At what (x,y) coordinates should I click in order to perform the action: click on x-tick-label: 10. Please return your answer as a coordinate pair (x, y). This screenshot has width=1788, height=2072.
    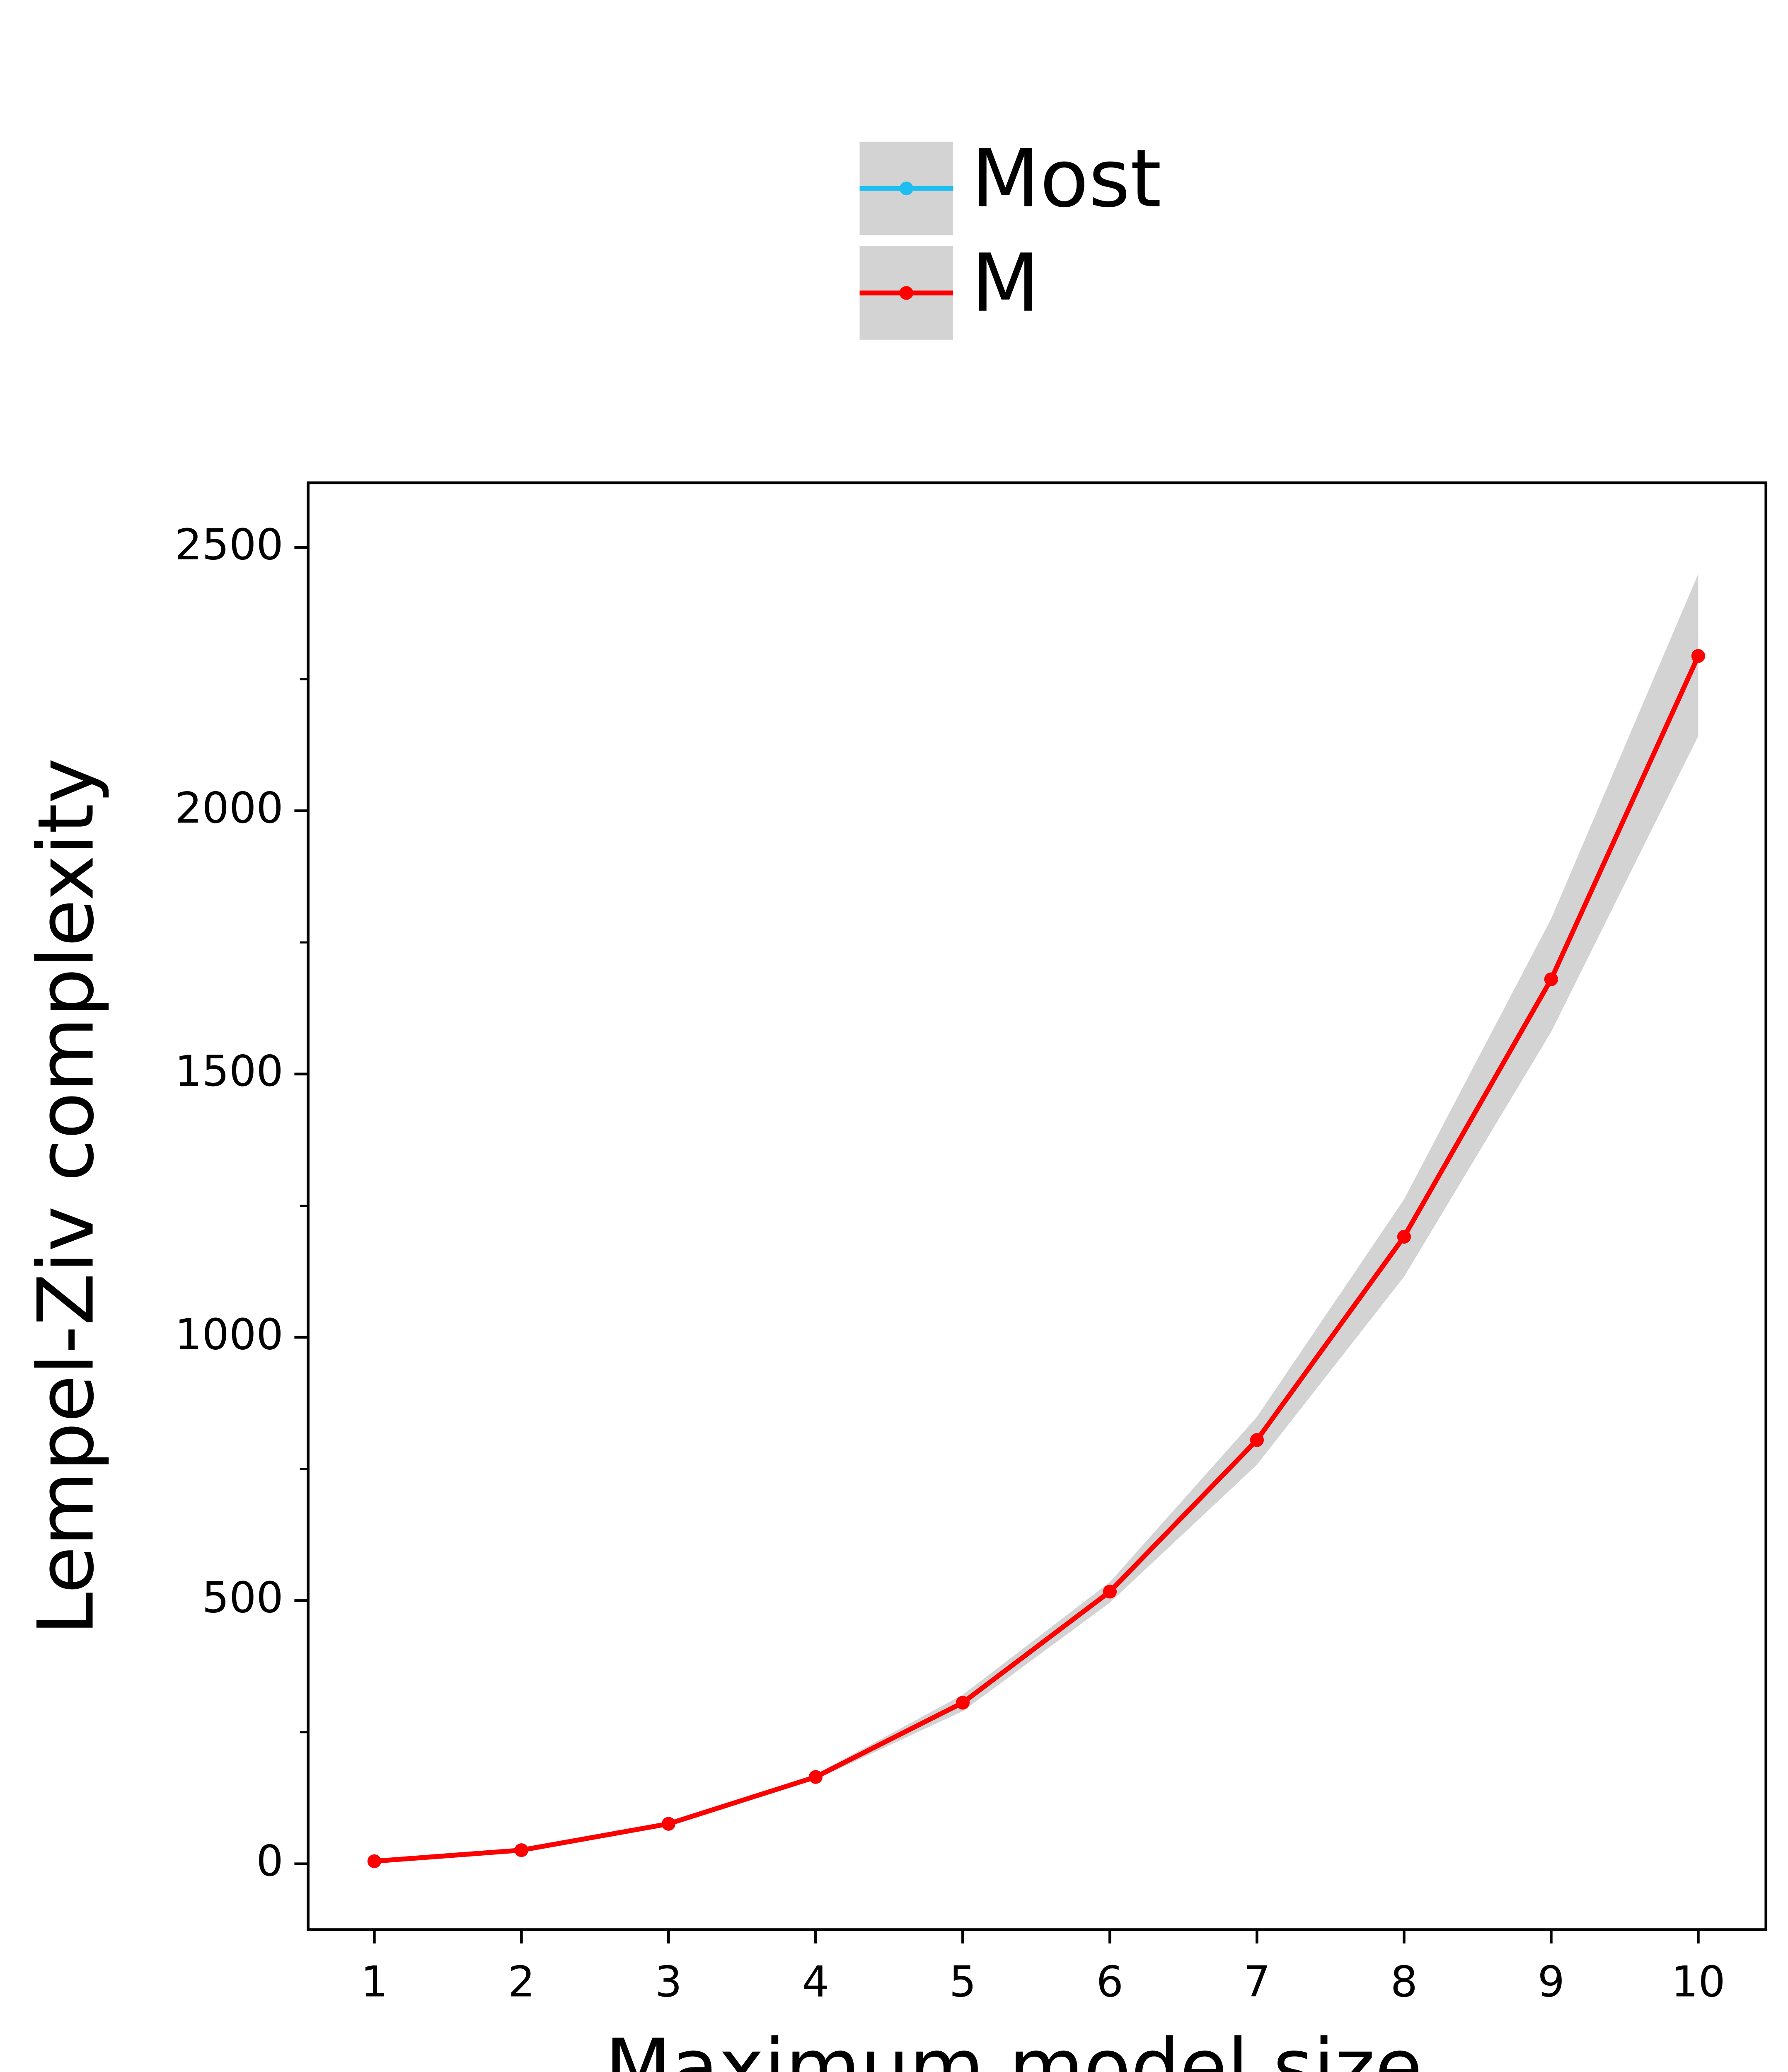
    Looking at the image, I should click on (1698, 1982).